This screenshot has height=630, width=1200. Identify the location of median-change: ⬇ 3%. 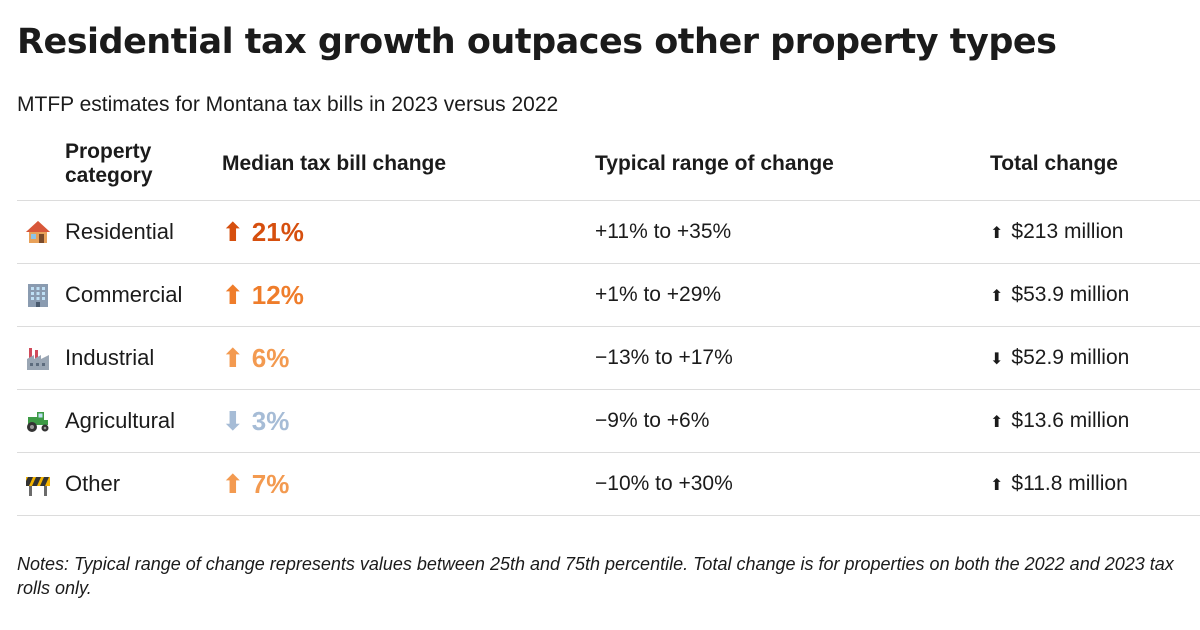
(255, 421).